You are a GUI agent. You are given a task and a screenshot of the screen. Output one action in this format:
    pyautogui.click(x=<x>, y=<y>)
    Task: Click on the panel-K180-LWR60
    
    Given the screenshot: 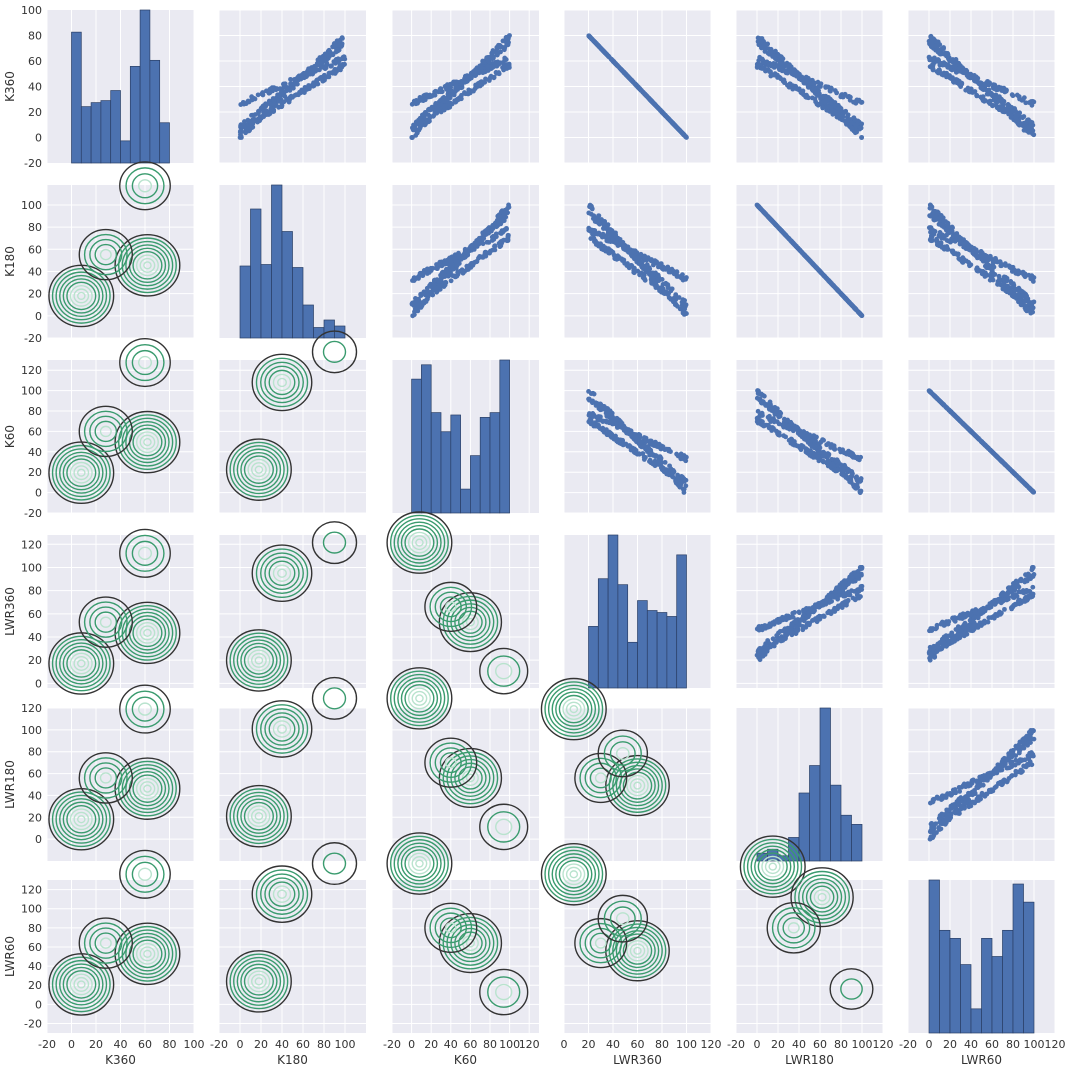 What is the action you would take?
    pyautogui.click(x=981, y=262)
    